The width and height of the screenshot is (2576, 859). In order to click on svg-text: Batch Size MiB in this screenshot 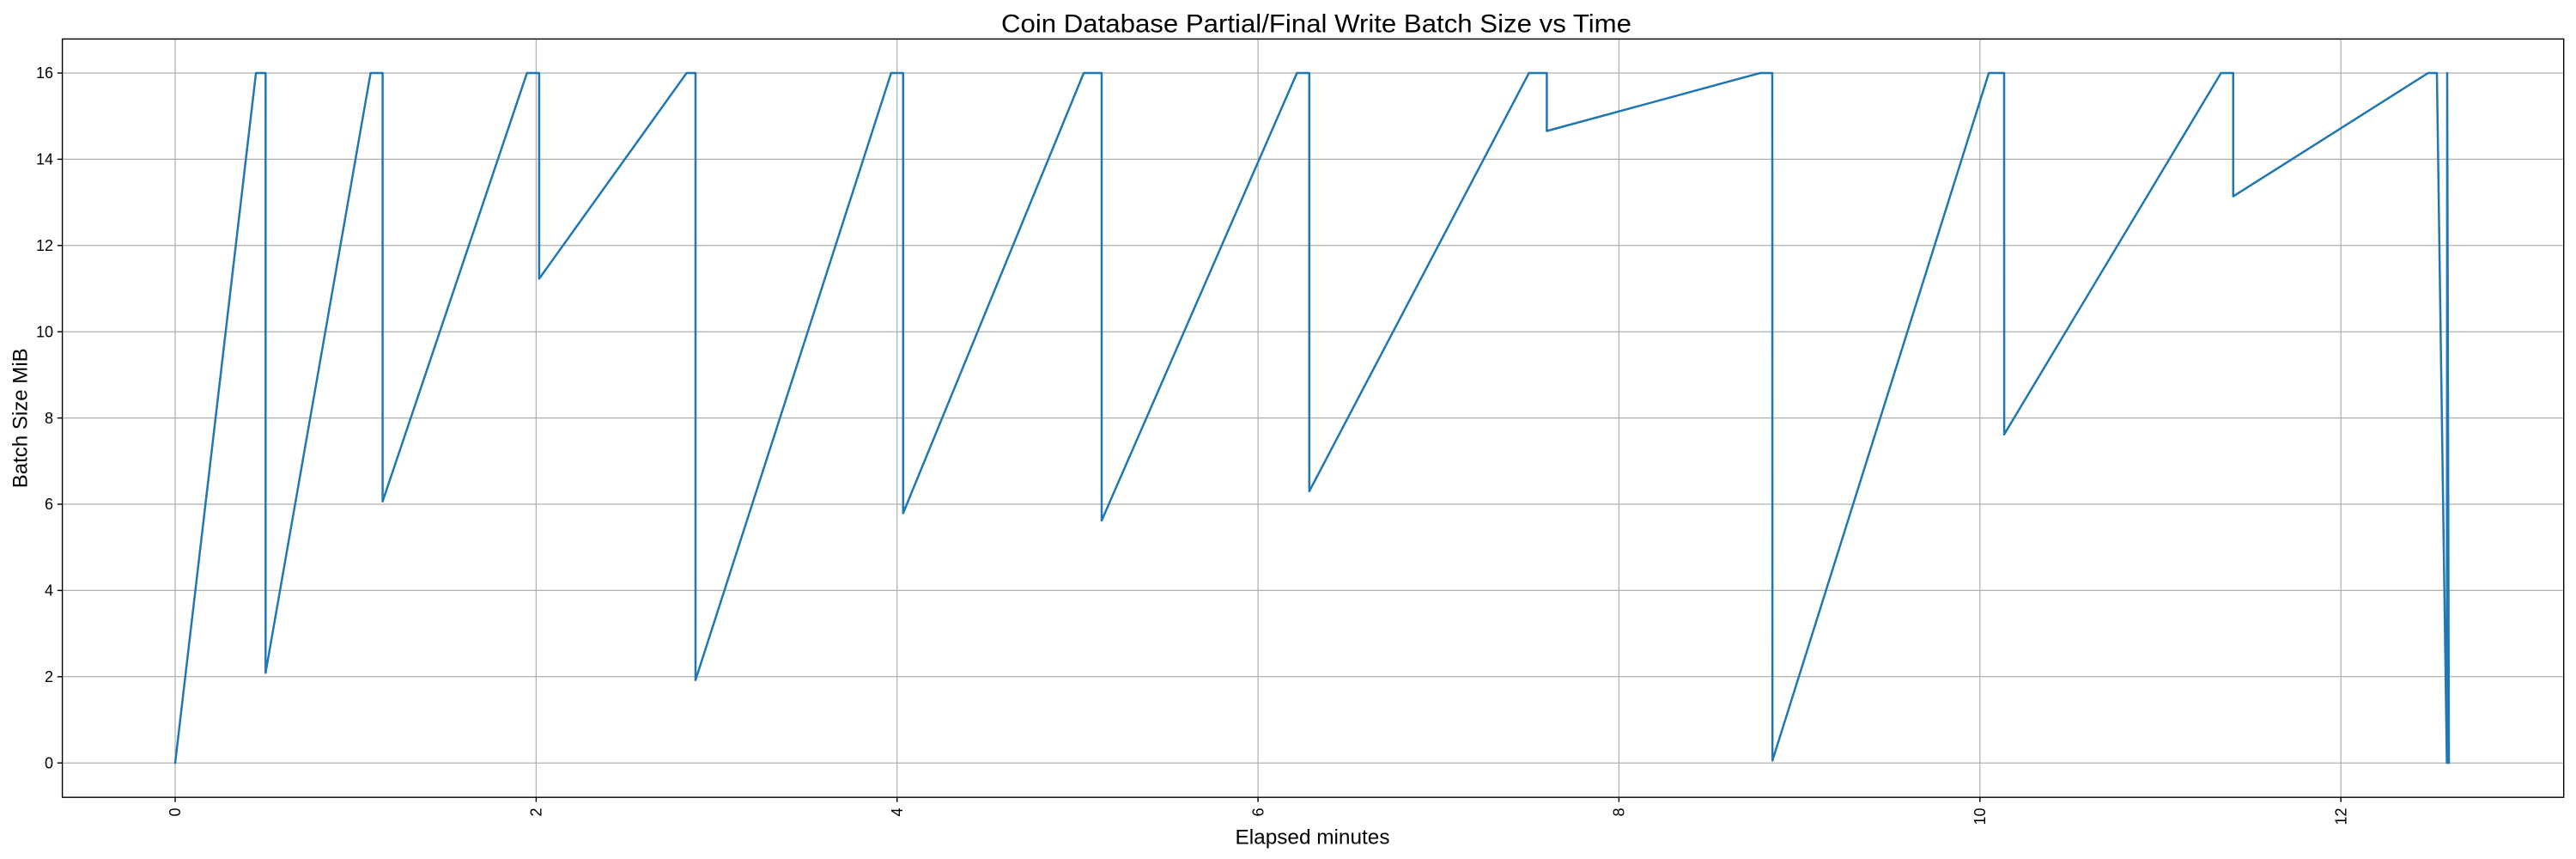, I will do `click(21, 418)`.